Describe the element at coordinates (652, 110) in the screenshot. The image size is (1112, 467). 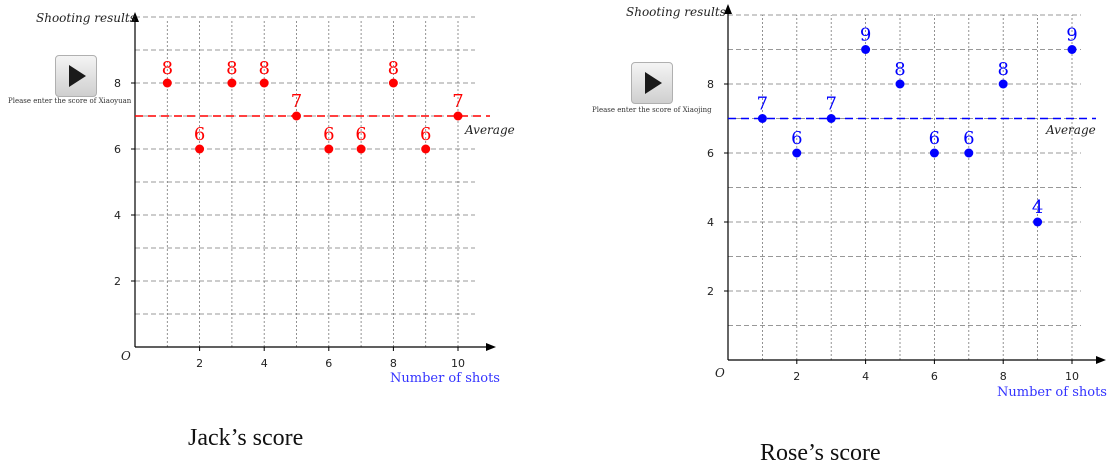
I see `play-caption: Please enter the score of Xiaojing` at that location.